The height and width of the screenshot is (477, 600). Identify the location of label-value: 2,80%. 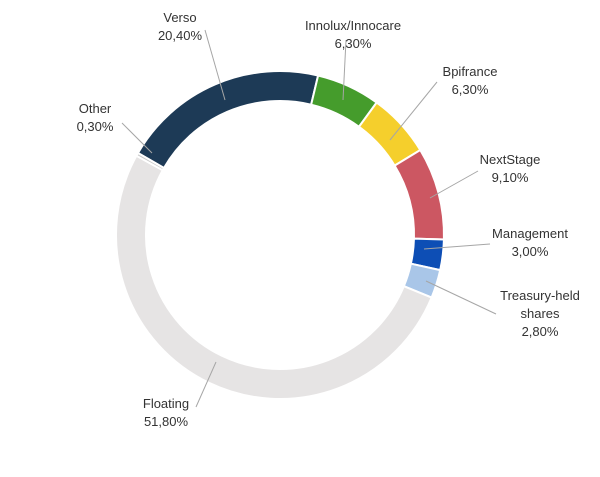
(540, 331).